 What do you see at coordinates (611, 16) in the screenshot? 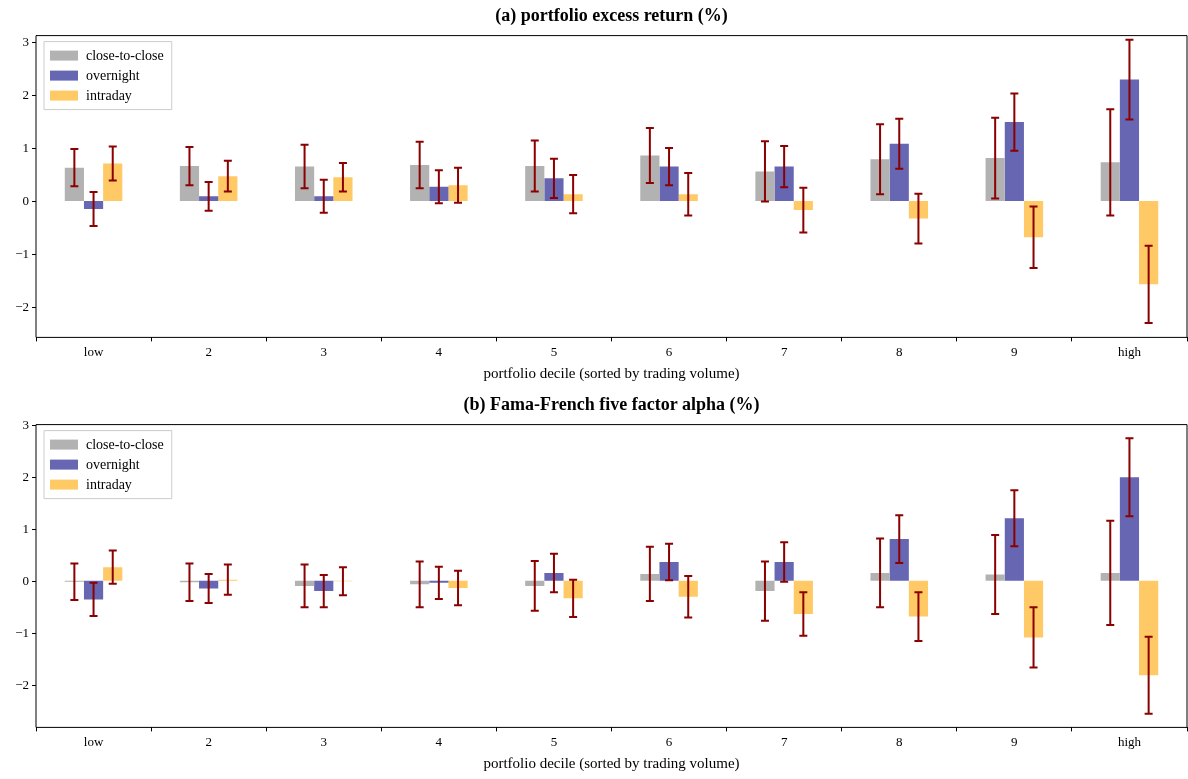
I see `chart-title: (a) portfolio excess return (%)` at bounding box center [611, 16].